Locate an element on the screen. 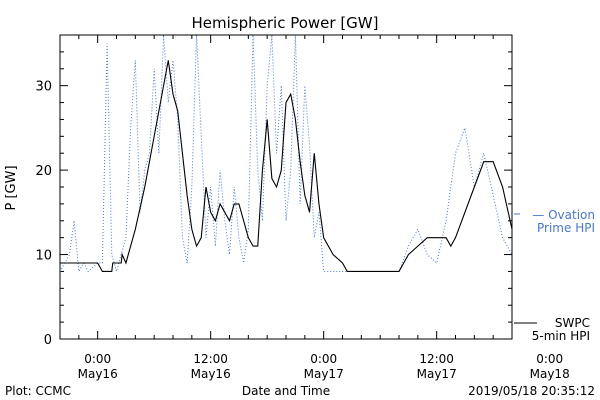  x-axis-label: Date and Time is located at coordinates (286, 391).